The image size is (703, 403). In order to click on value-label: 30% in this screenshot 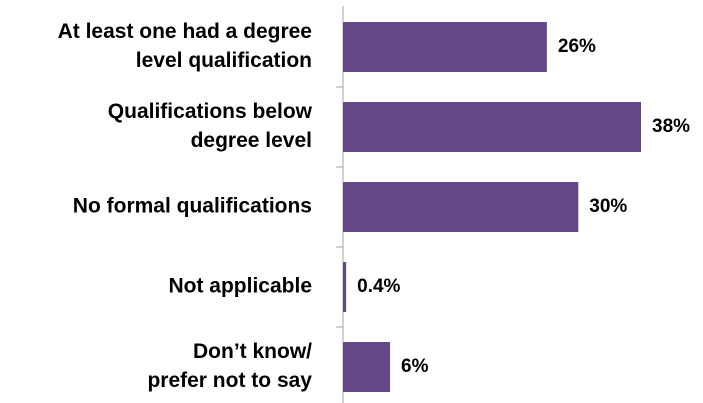, I will do `click(608, 206)`.